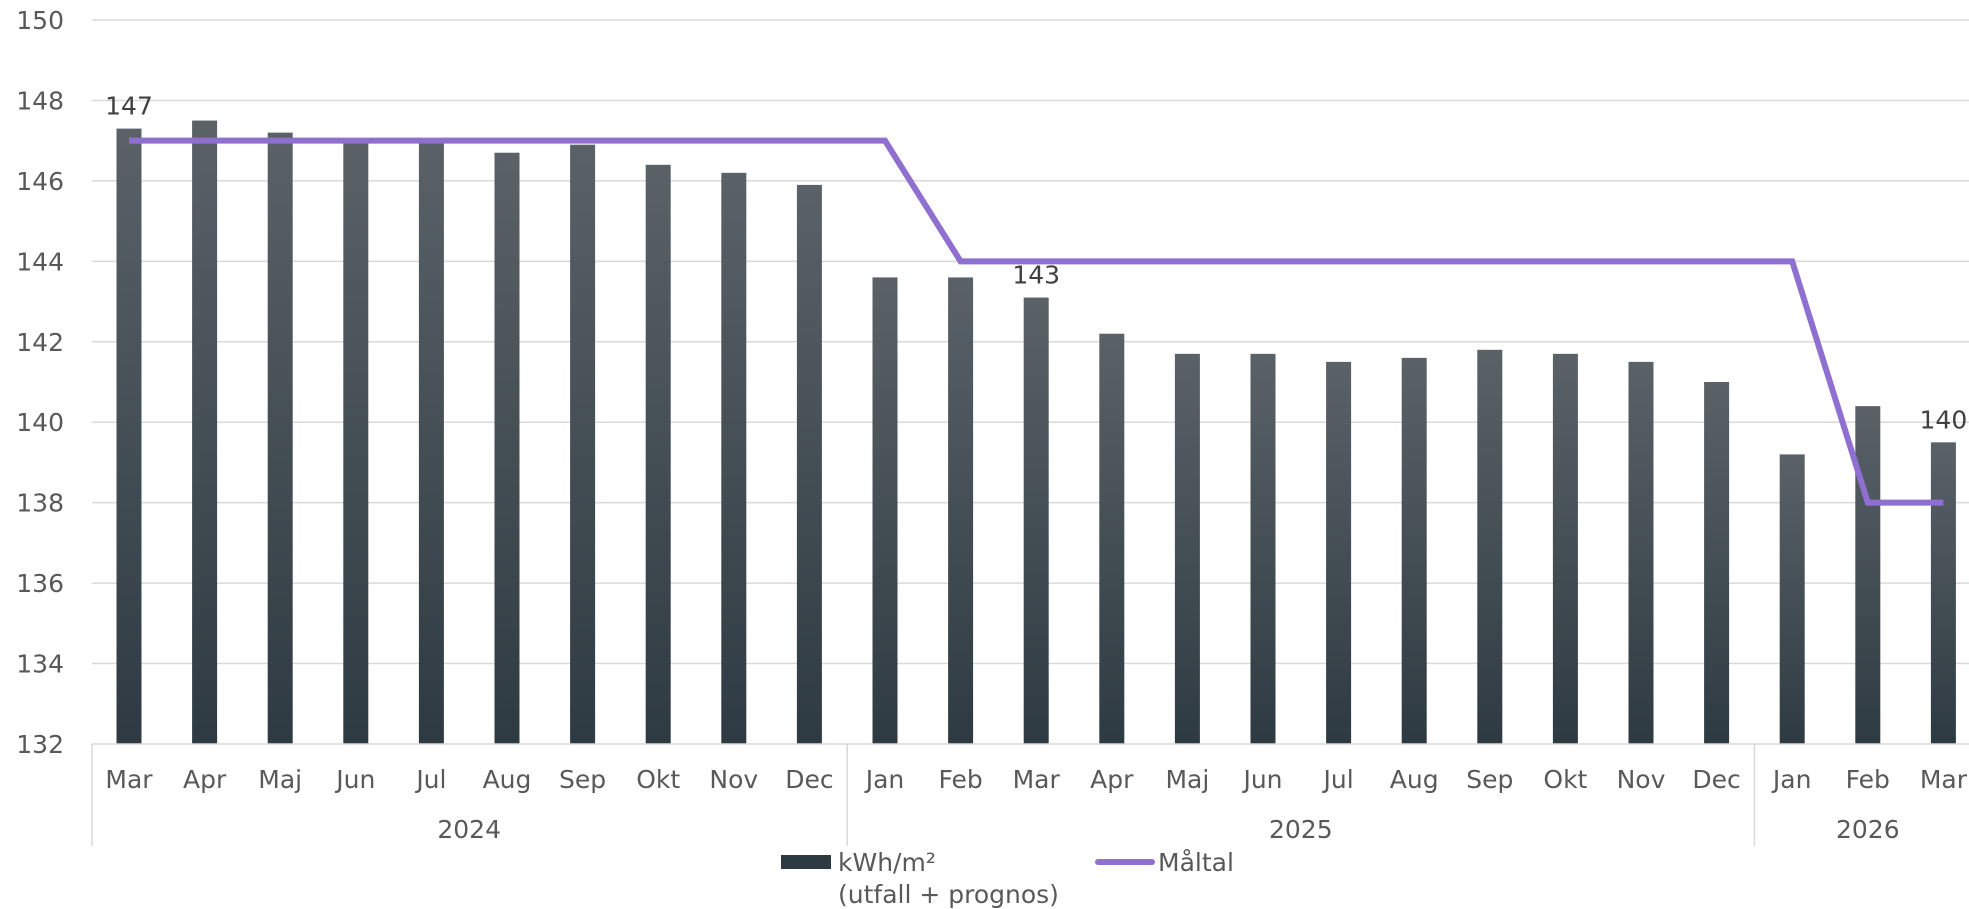 The image size is (1969, 909). Describe the element at coordinates (1944, 419) in the screenshot. I see `data-label: 140` at that location.